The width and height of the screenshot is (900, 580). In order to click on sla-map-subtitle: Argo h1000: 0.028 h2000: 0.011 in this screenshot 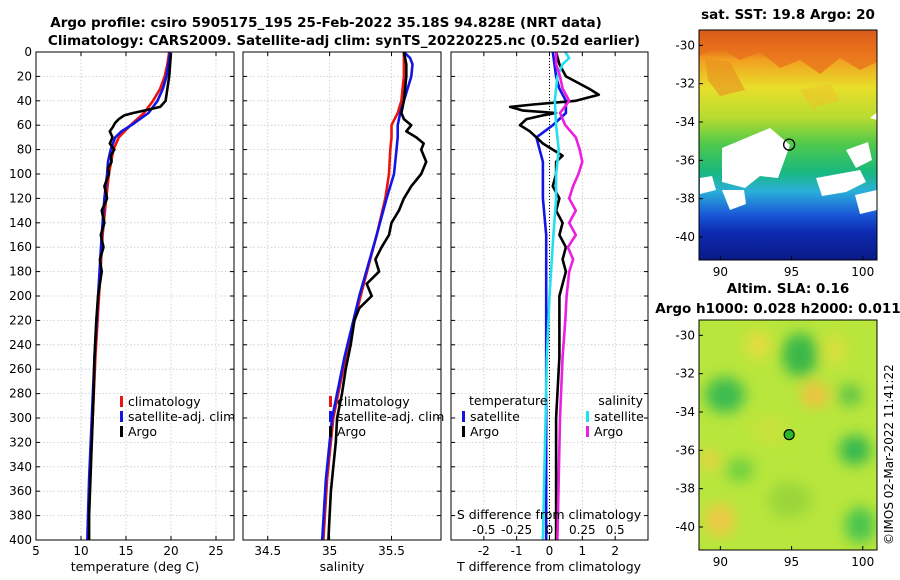, I will do `click(777, 309)`.